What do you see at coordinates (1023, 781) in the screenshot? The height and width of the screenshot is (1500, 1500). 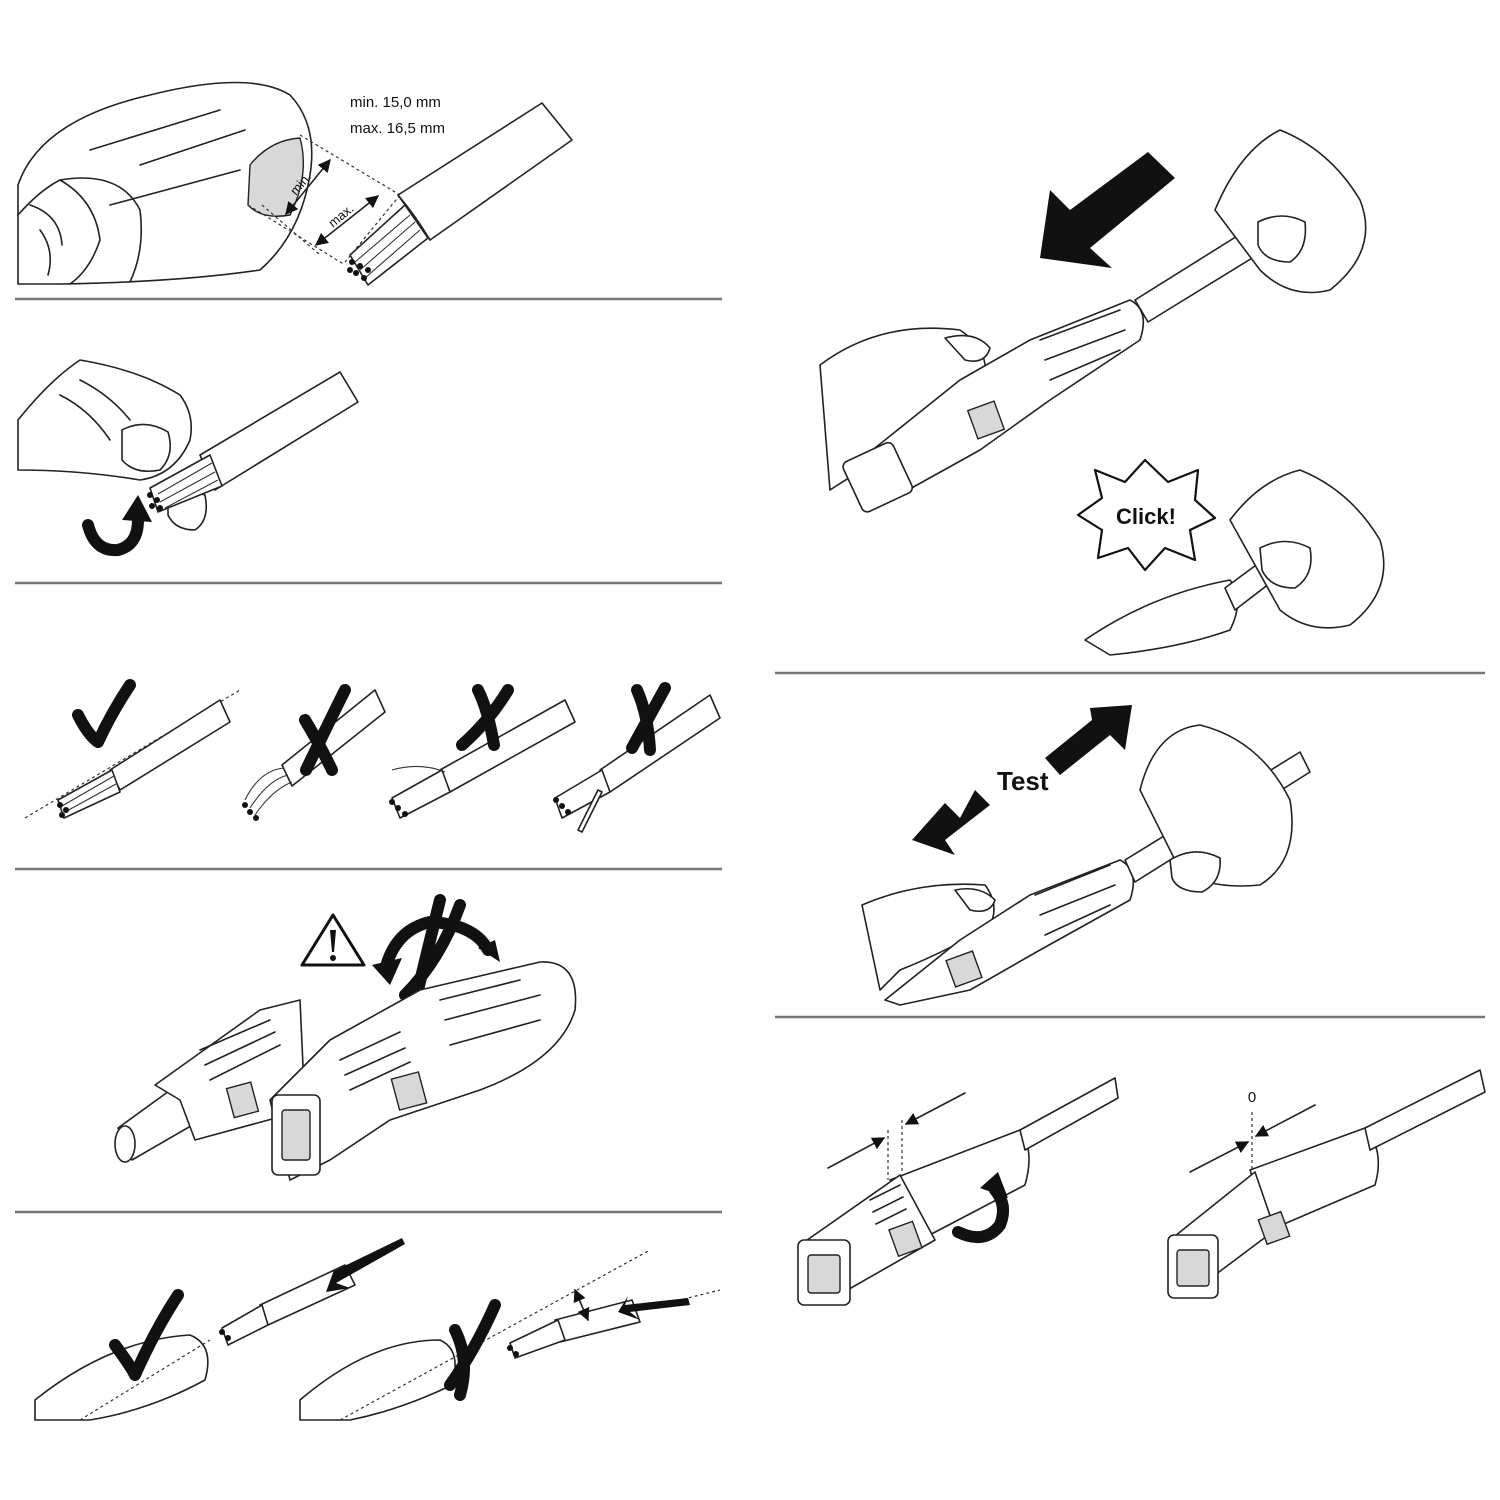 I see `test-label: Test` at bounding box center [1023, 781].